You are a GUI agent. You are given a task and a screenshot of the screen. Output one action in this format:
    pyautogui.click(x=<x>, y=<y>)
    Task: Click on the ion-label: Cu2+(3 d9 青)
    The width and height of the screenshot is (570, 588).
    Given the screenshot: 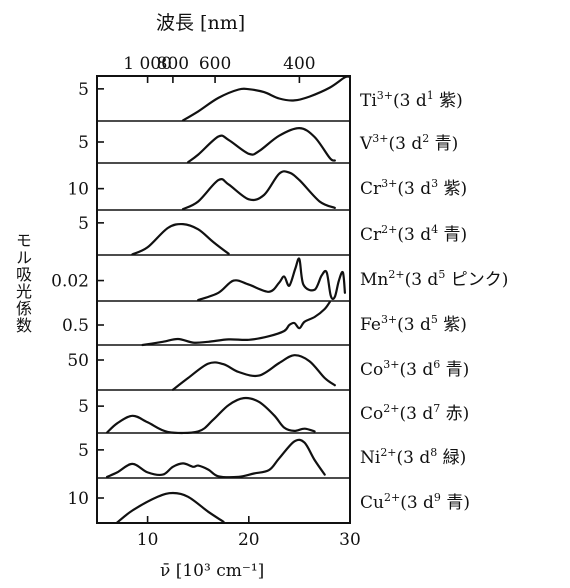 What is the action you would take?
    pyautogui.click(x=415, y=501)
    